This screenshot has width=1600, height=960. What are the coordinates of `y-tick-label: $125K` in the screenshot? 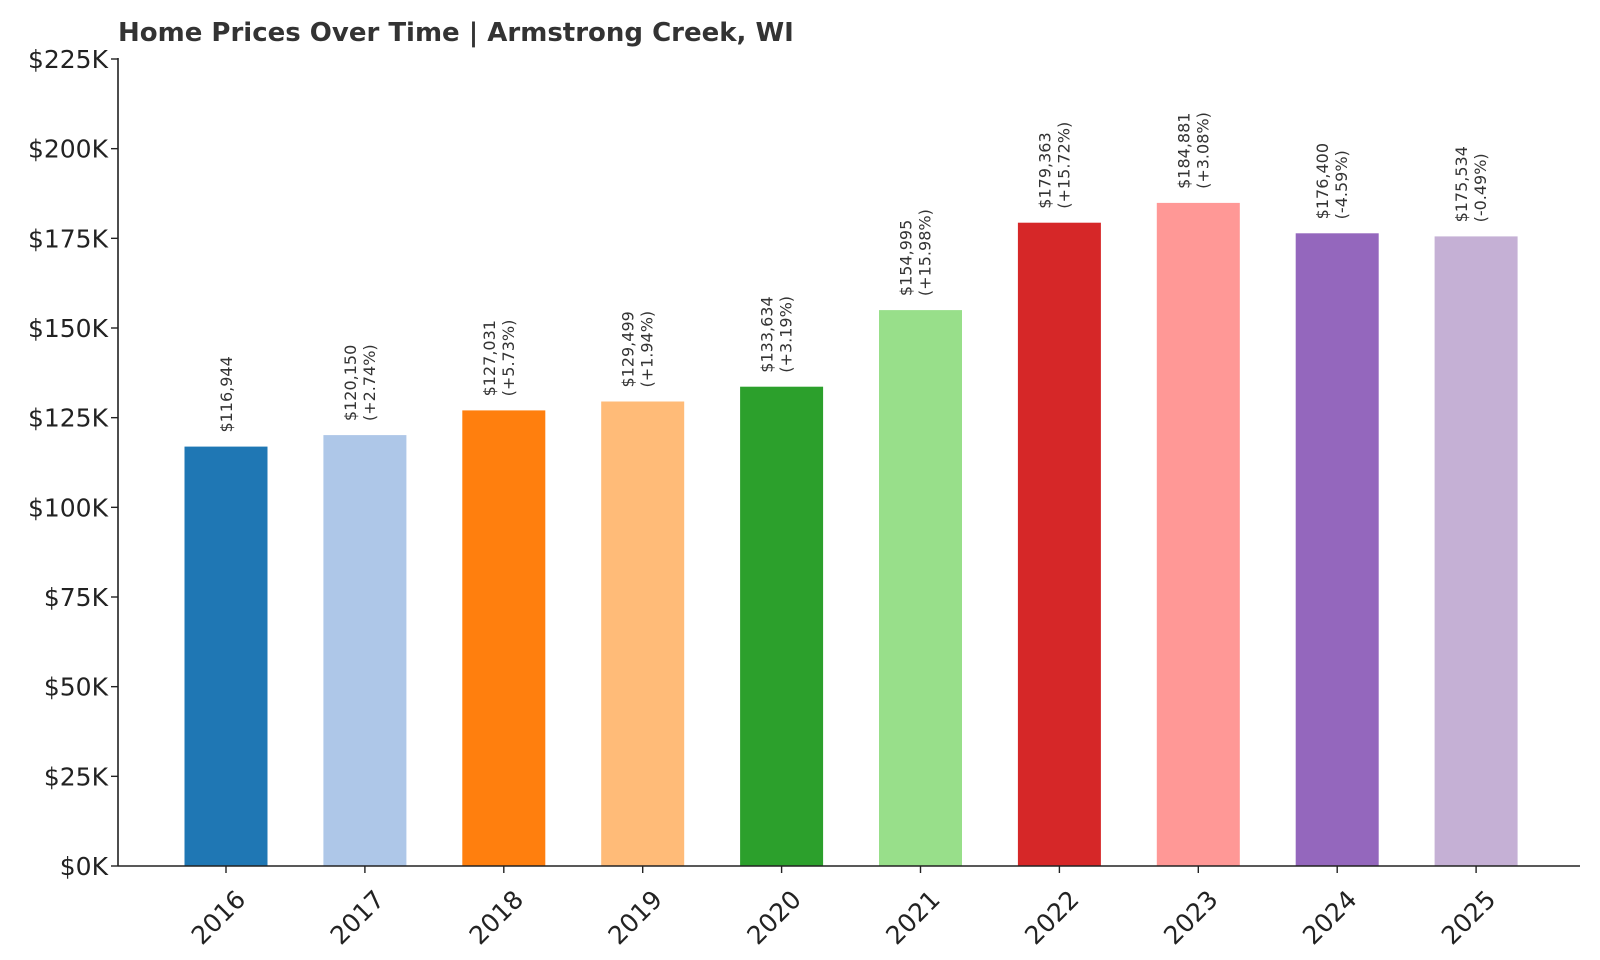 It's located at (68, 418).